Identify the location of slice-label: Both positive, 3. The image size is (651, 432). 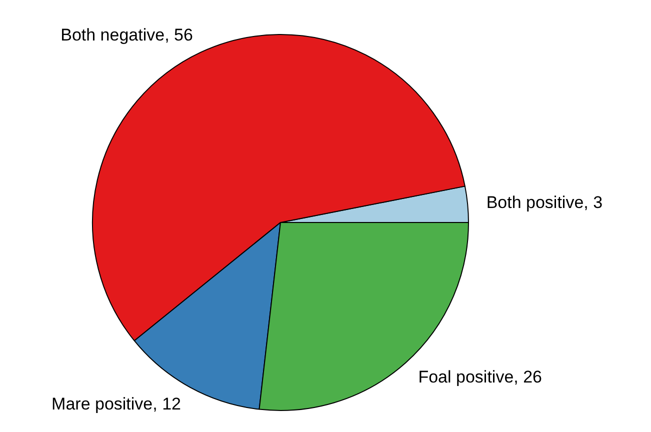
(544, 202).